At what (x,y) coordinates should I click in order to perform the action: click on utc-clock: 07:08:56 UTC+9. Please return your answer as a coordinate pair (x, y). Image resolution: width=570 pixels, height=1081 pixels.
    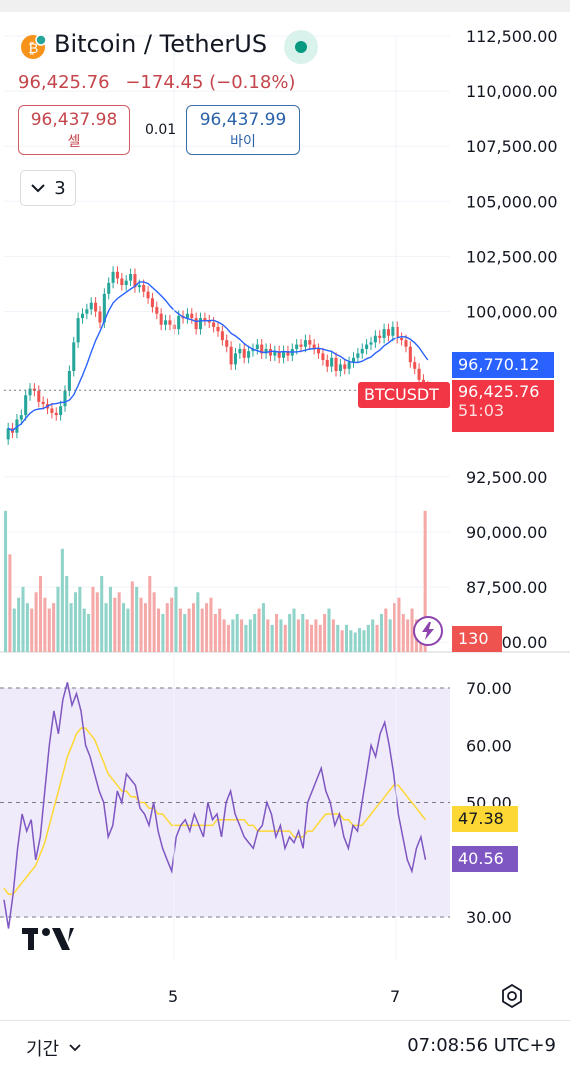
    Looking at the image, I should click on (481, 1045).